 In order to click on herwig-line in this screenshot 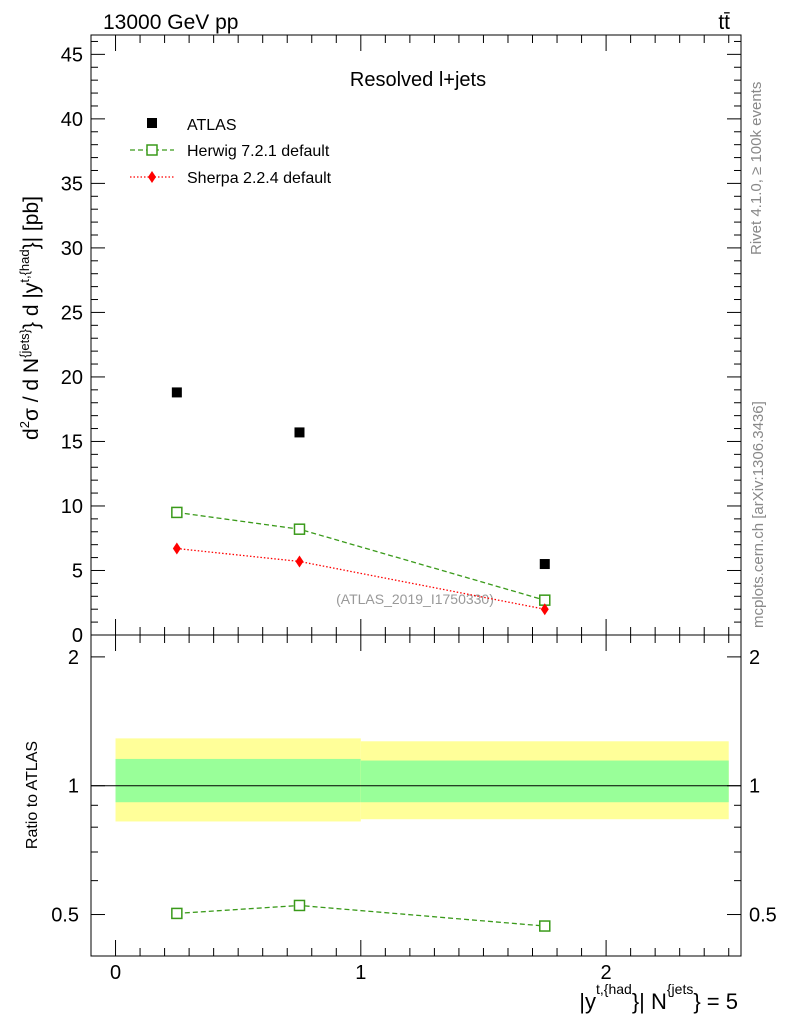, I will do `click(360, 556)`.